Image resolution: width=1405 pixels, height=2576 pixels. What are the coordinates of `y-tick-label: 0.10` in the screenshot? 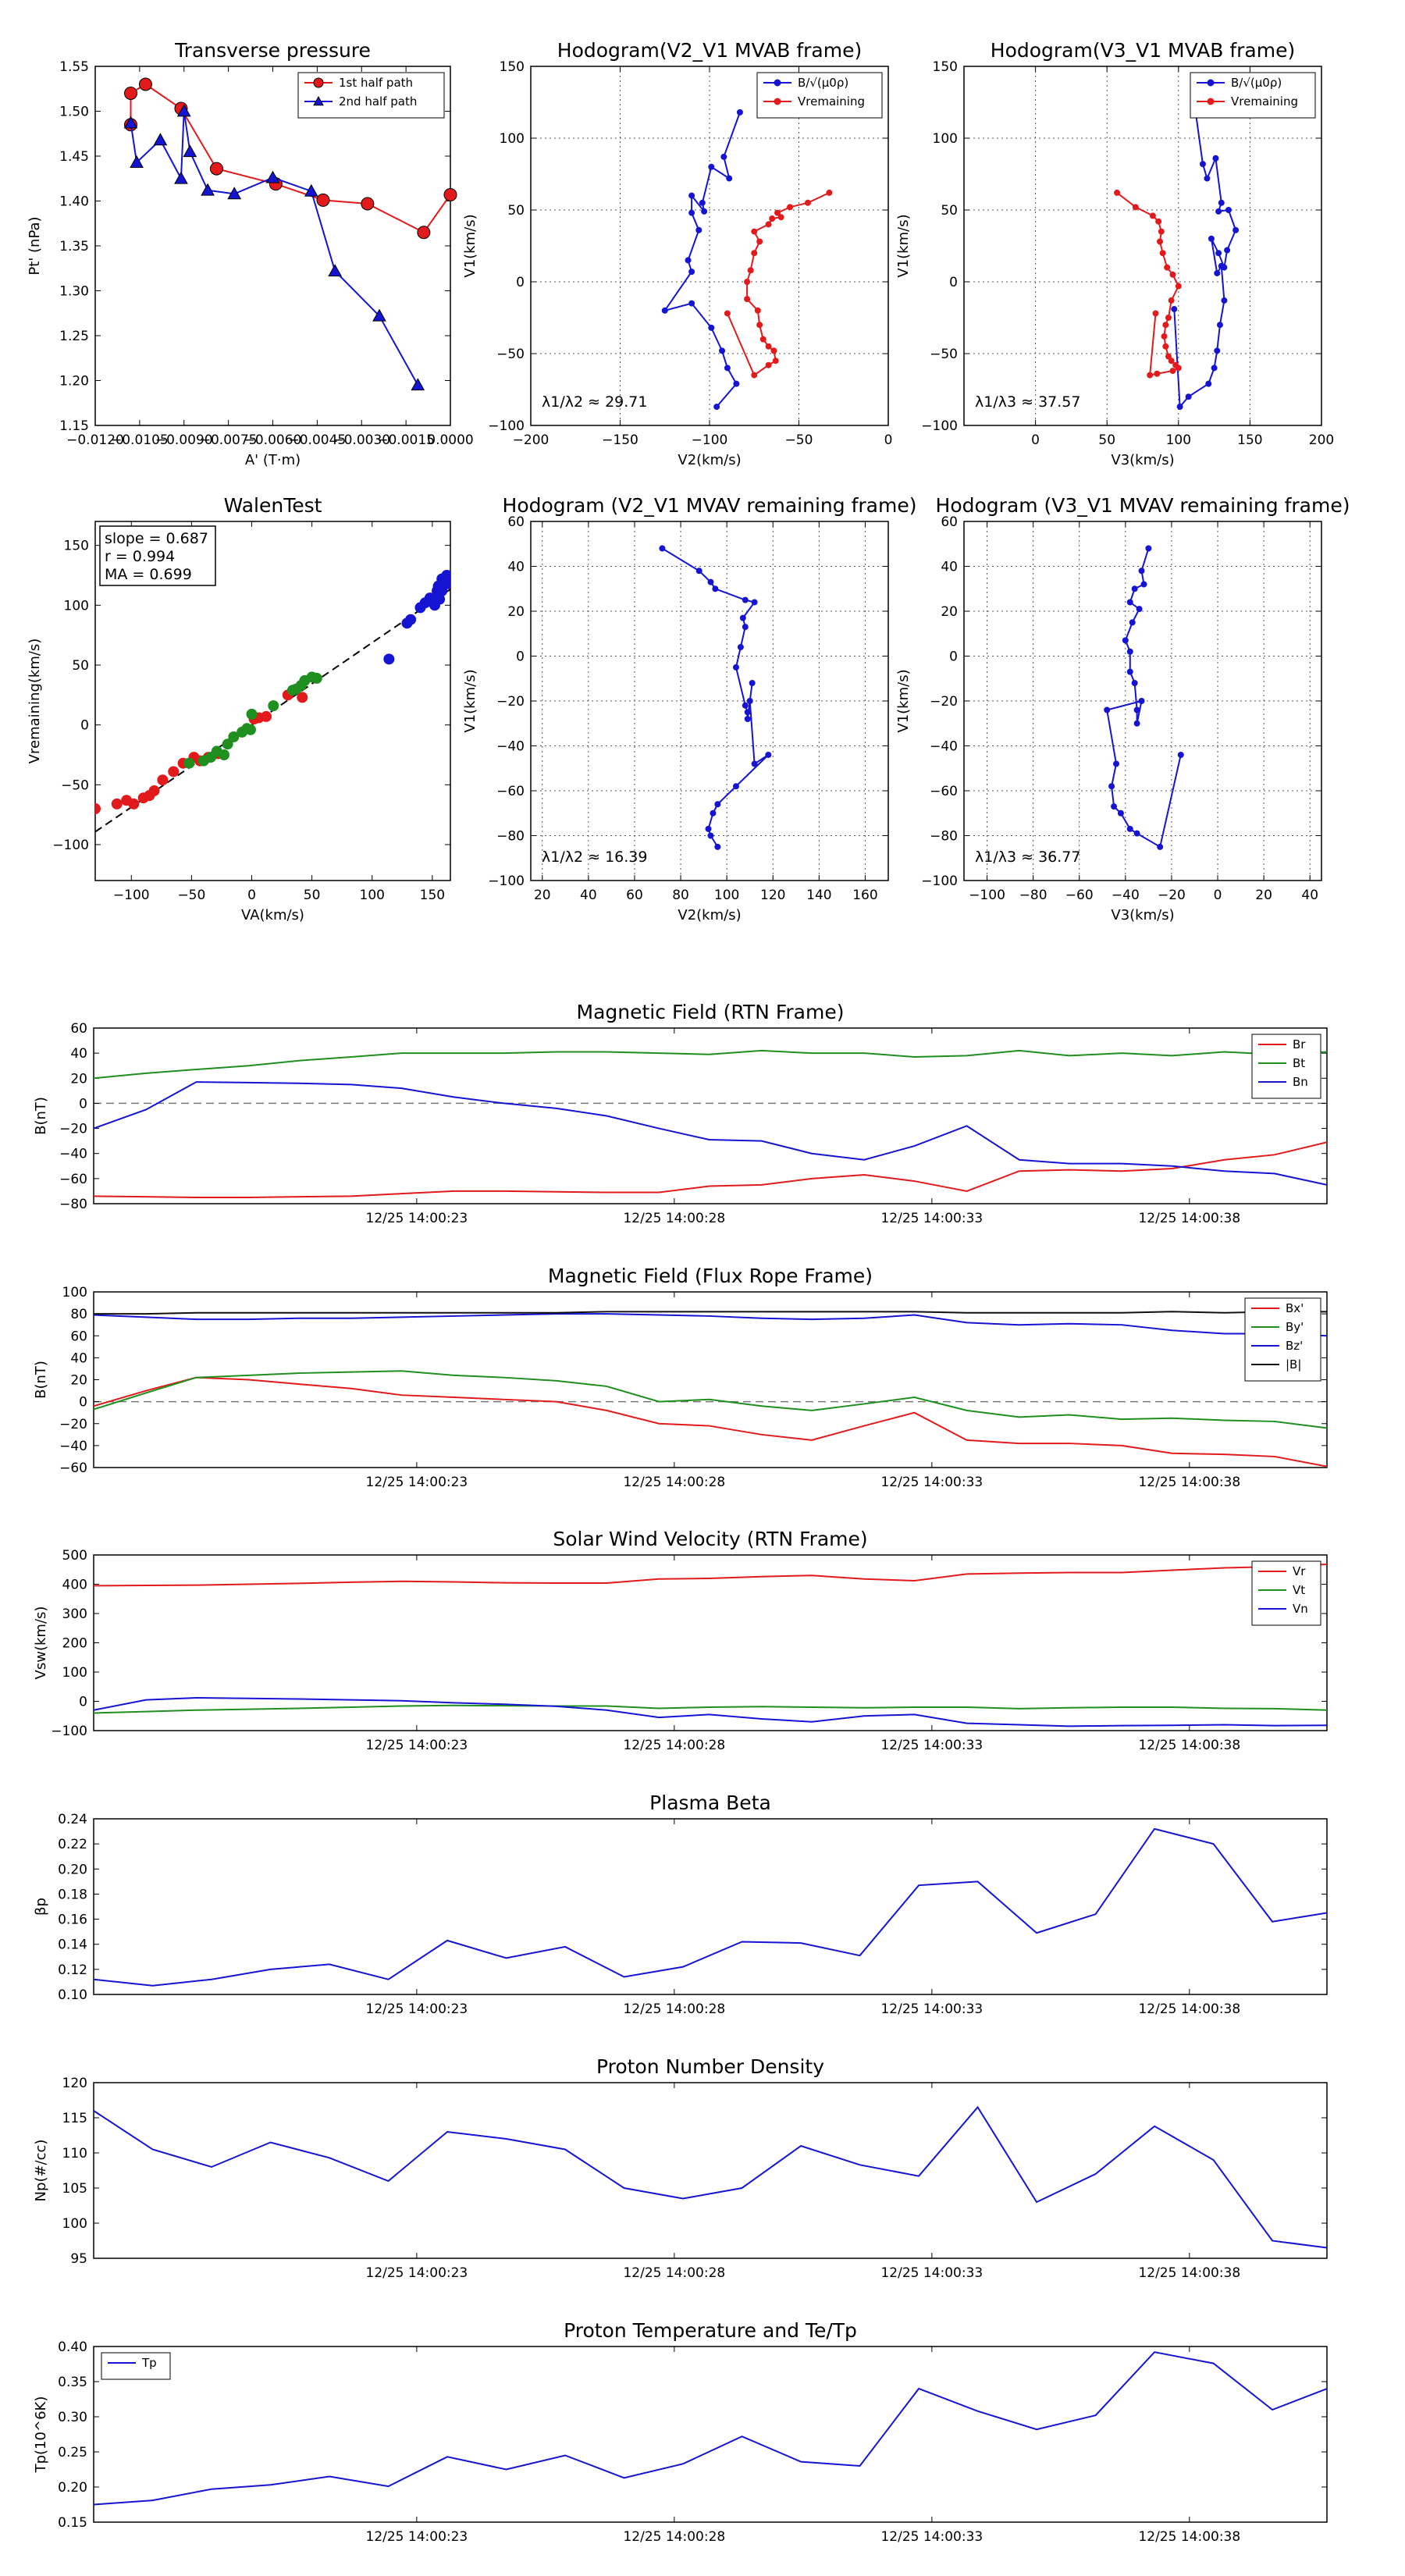 It's located at (72, 1995).